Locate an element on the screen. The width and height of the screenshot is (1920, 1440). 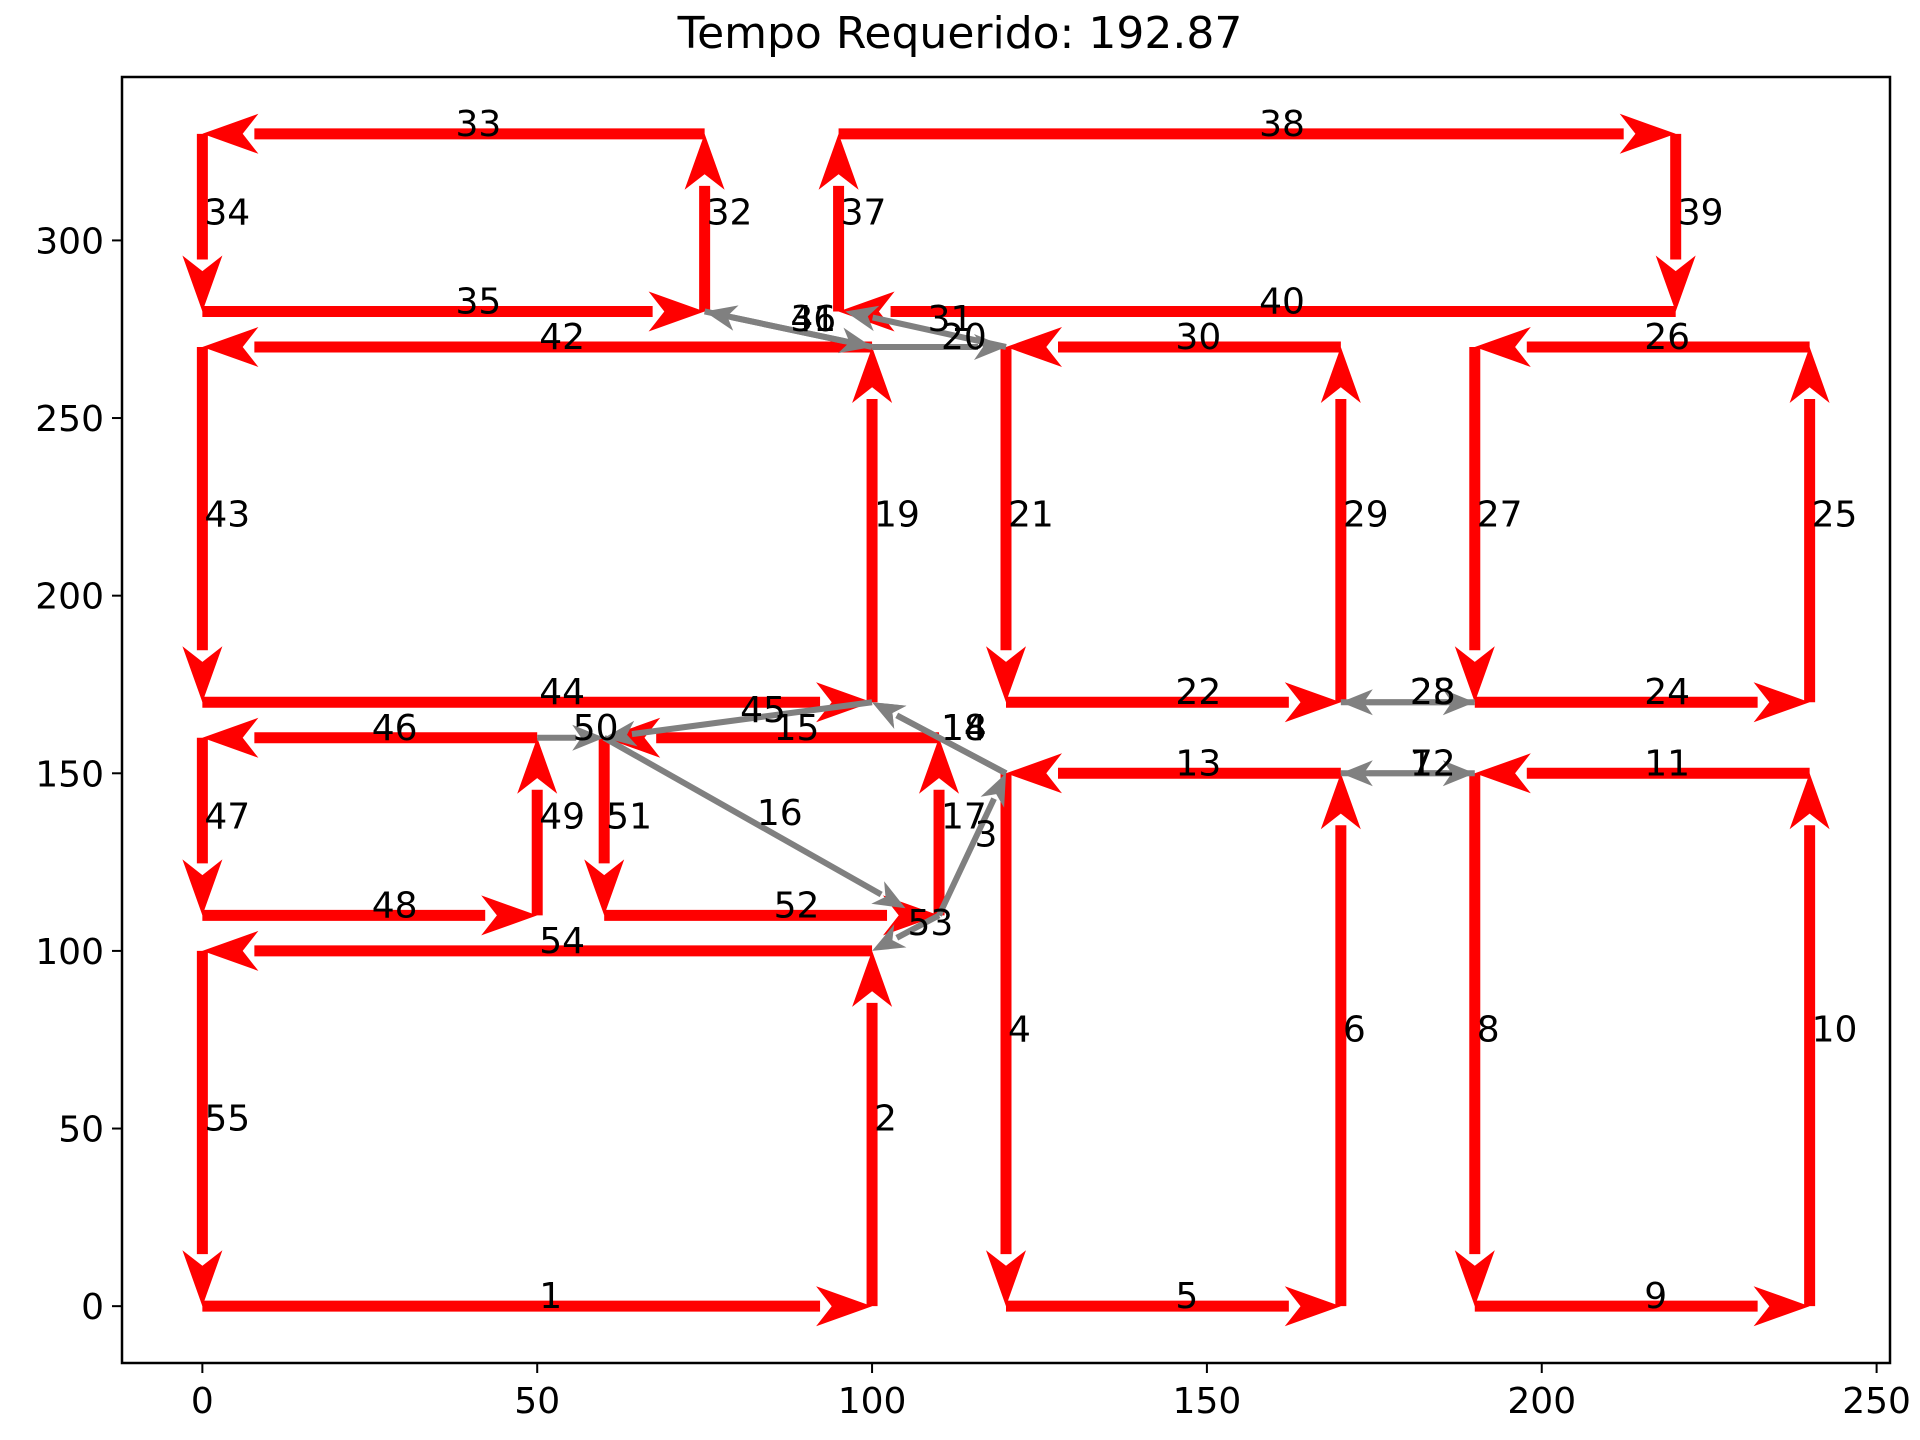
edge-label: 49 is located at coordinates (562, 817).